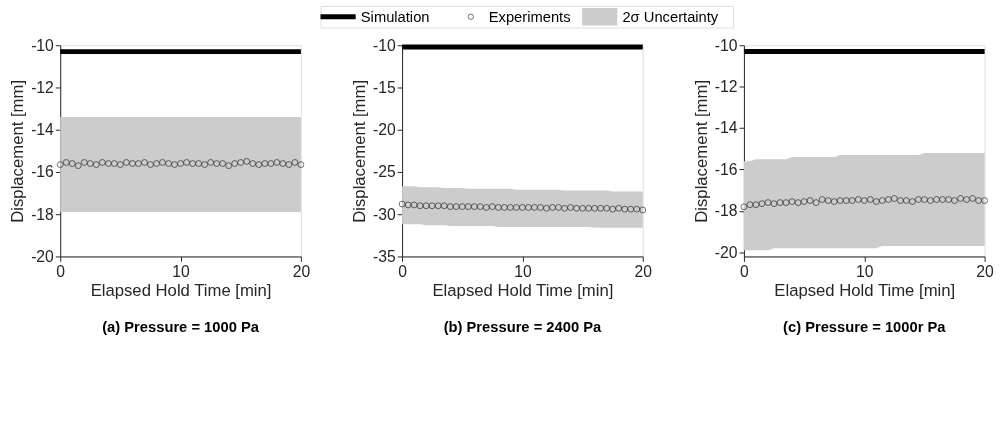  Describe the element at coordinates (865, 327) in the screenshot. I see `text: (c) Pressure = 1000r Pa` at that location.